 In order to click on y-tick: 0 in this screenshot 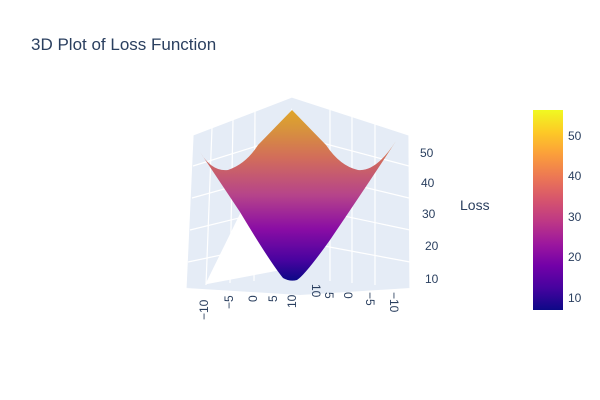, I will do `click(348, 295)`.